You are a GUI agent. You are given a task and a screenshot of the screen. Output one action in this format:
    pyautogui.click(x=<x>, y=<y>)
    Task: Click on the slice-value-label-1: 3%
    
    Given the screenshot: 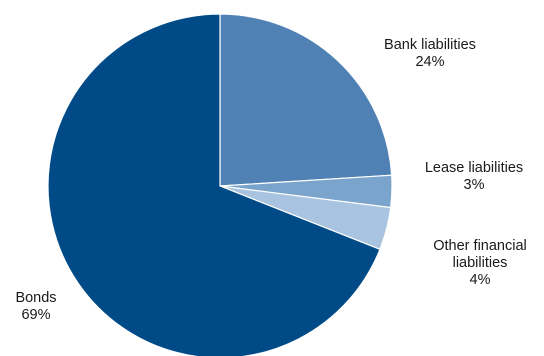 What is the action you would take?
    pyautogui.click(x=474, y=185)
    